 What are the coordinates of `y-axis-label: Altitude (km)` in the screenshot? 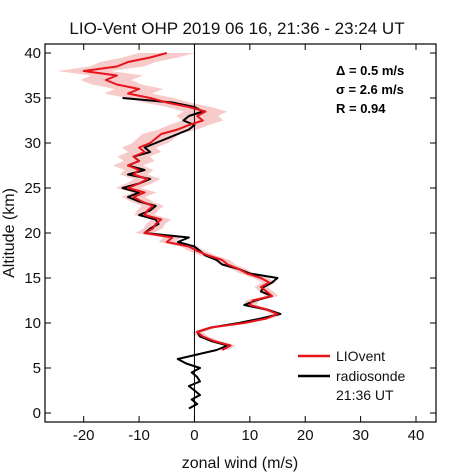 It's located at (9, 233).